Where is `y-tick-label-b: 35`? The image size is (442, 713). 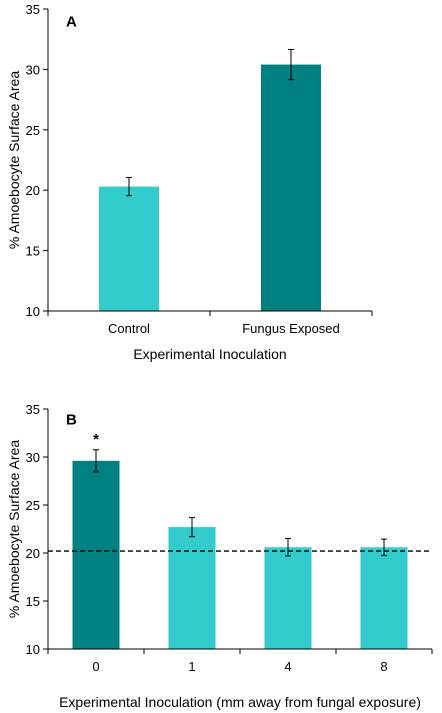
y-tick-label-b: 35 is located at coordinates (33, 409).